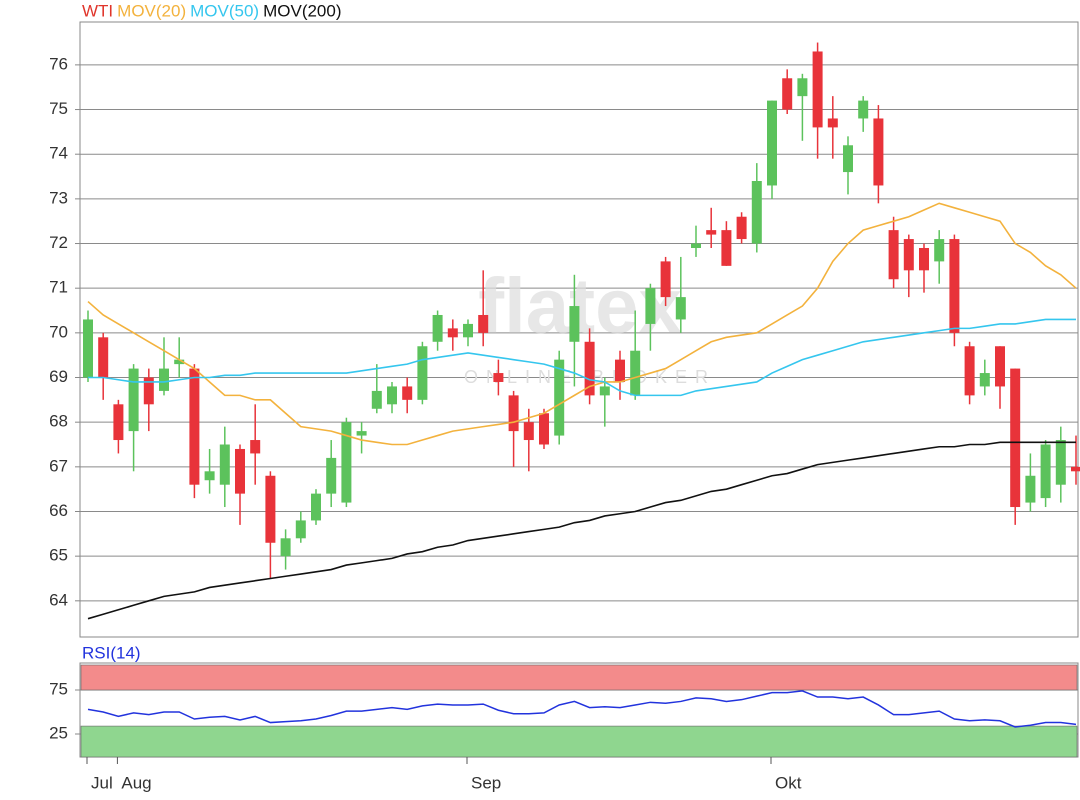  I want to click on y-tick-label: 71, so click(58, 287).